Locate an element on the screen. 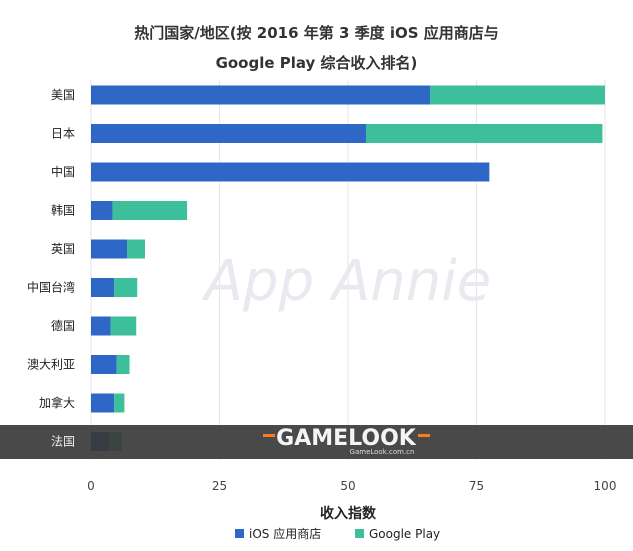 The image size is (633, 551). category-label-3: 韩国 is located at coordinates (63, 210).